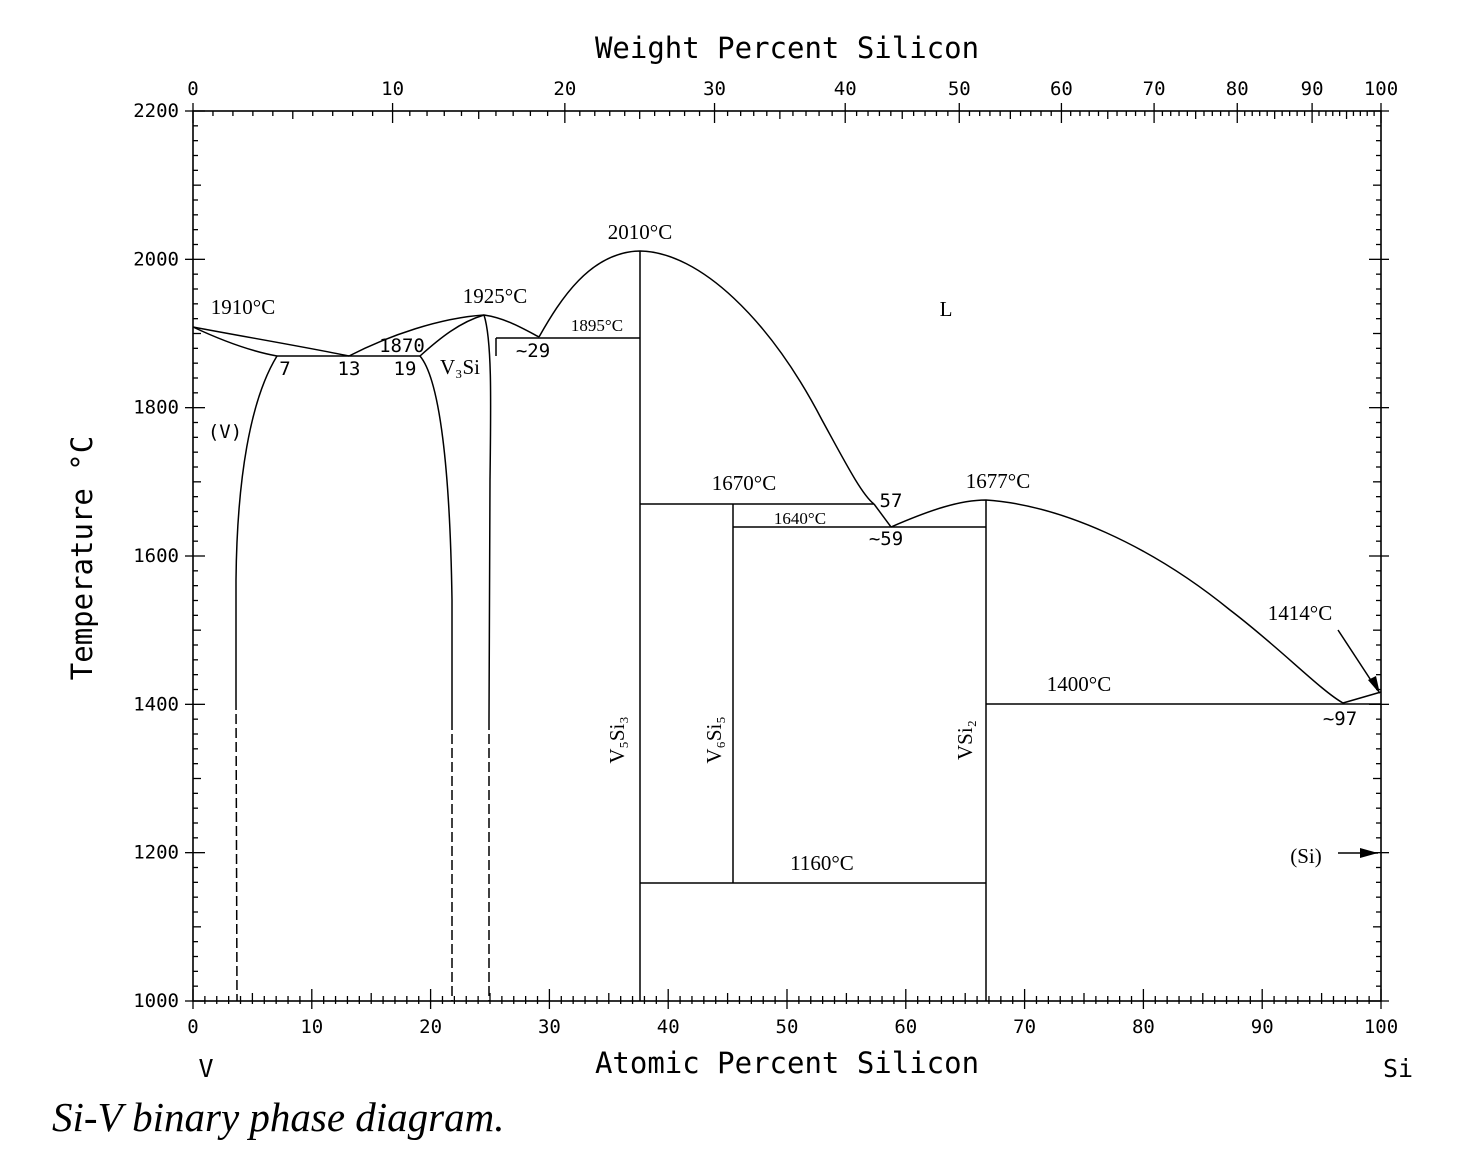  I want to click on temp-label-1670: 1670°C, so click(744, 483).